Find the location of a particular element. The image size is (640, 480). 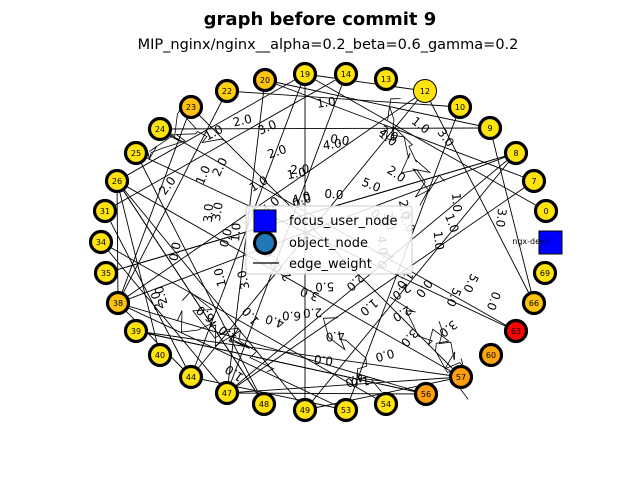

object-node: 69 is located at coordinates (545, 273).